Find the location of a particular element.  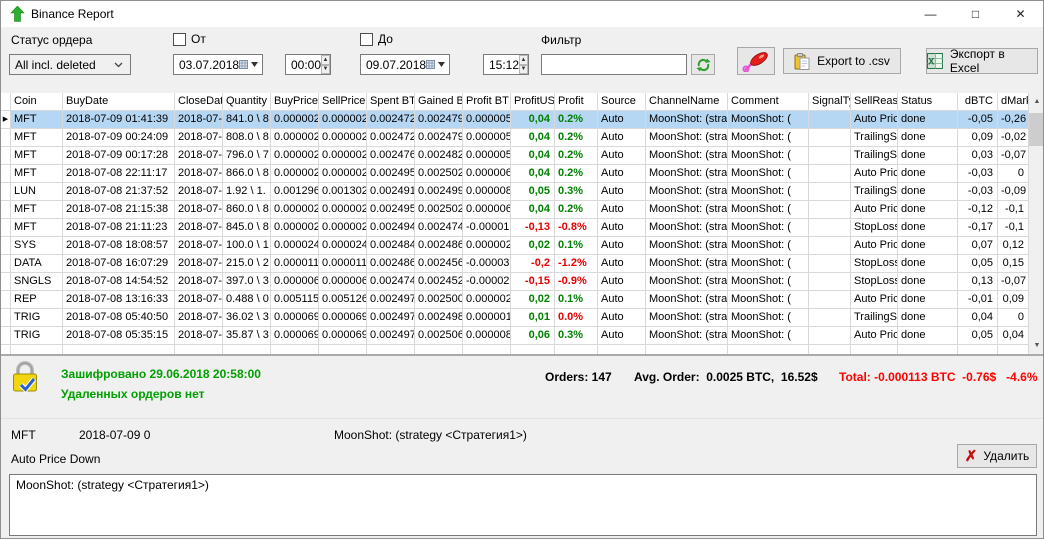

refresh-button is located at coordinates (703, 64).